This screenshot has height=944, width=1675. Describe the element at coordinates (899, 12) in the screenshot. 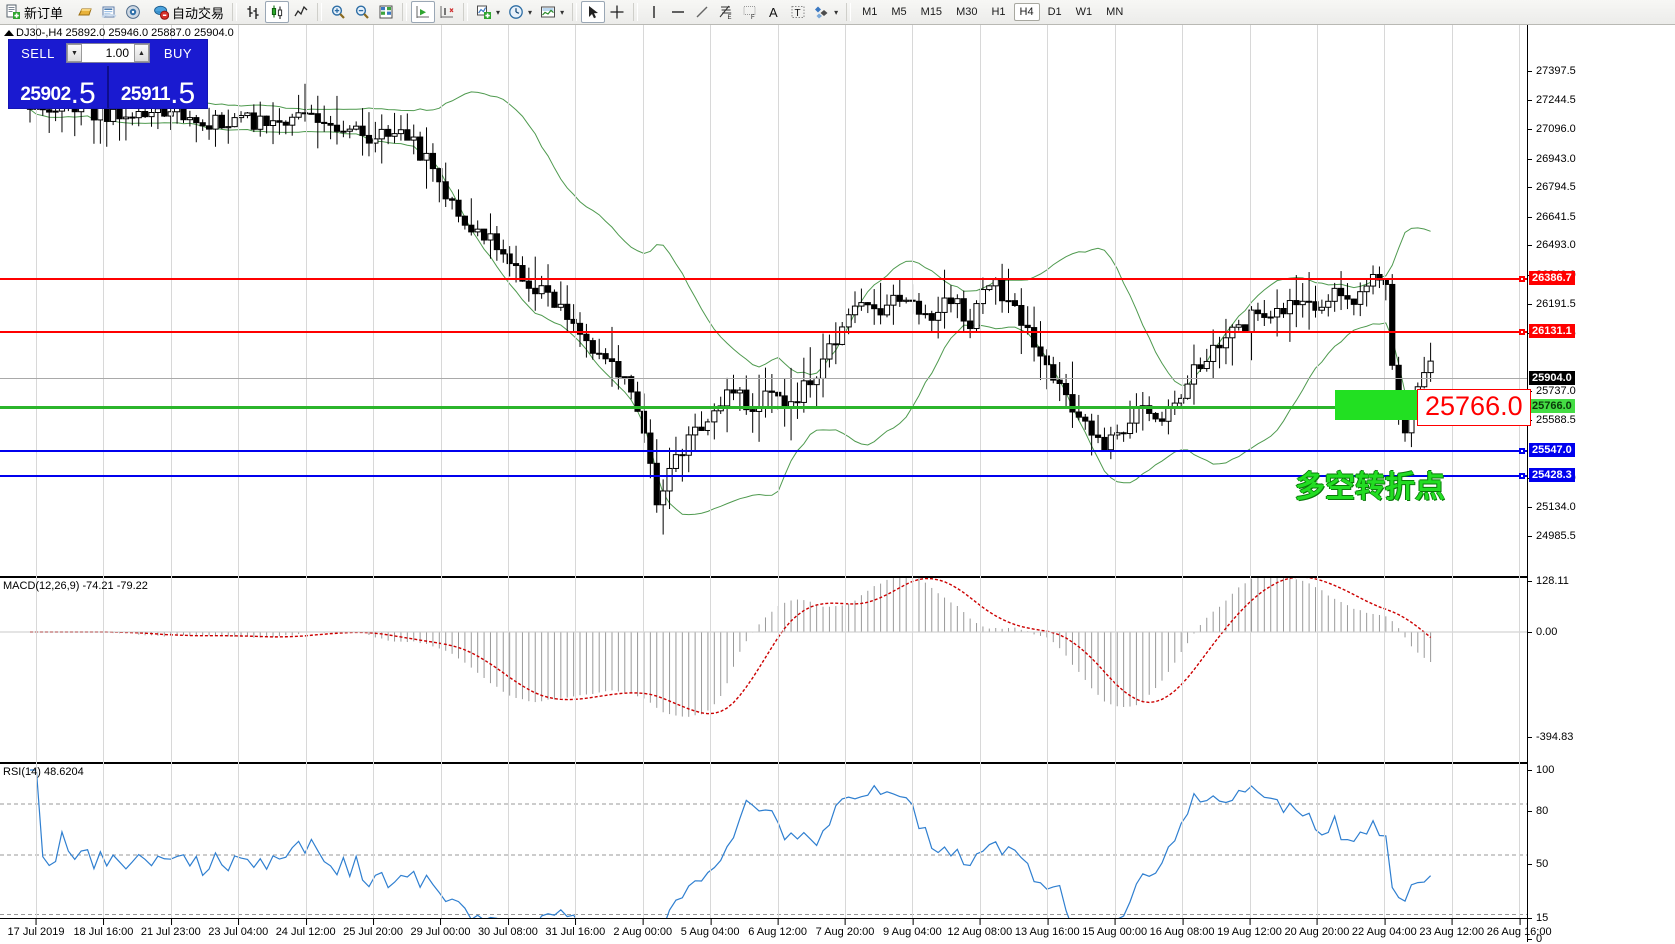

I see `timeframe-m5: M5` at that location.